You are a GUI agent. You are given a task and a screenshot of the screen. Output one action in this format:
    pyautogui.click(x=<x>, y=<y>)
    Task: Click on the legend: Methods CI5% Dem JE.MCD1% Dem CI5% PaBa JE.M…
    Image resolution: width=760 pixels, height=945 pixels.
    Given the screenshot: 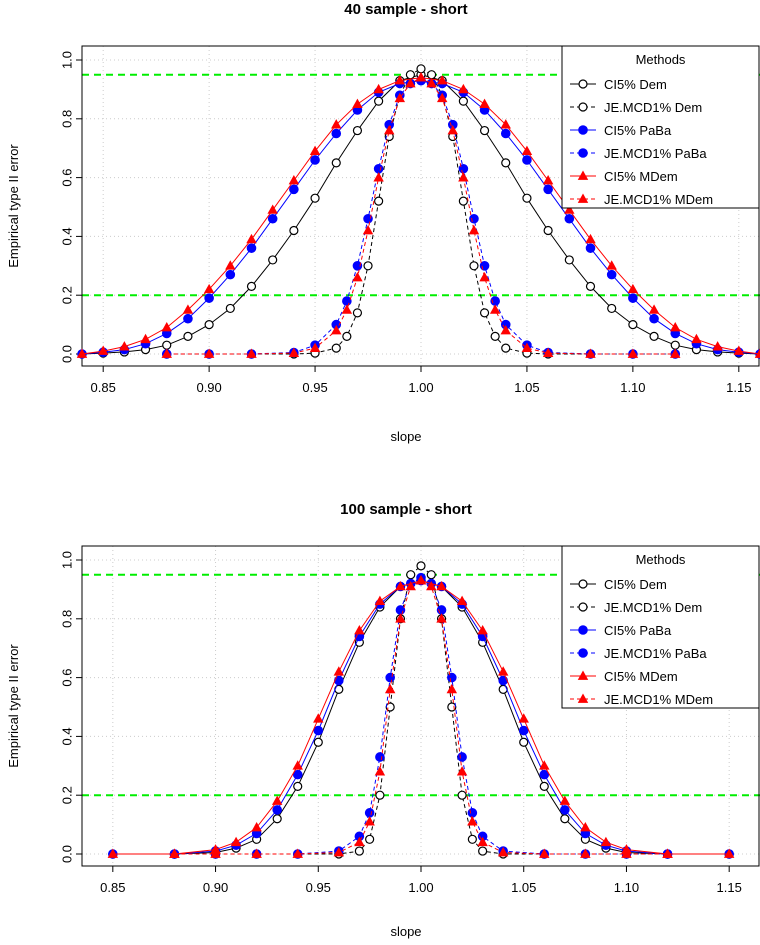 What is the action you would take?
    pyautogui.click(x=660, y=627)
    